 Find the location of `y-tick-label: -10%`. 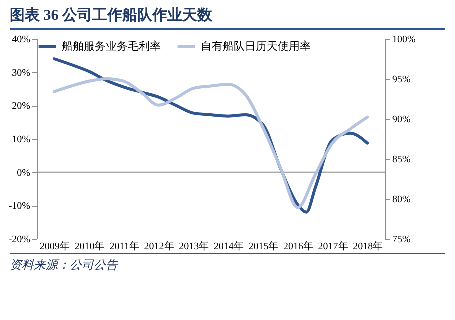

y-tick-label: -10% is located at coordinates (19, 206).